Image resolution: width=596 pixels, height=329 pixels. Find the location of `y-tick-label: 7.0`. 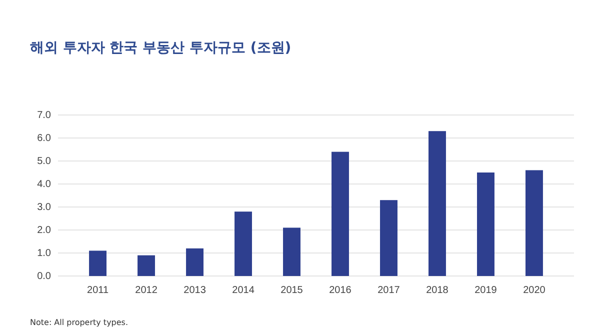

y-tick-label: 7.0 is located at coordinates (44, 116).